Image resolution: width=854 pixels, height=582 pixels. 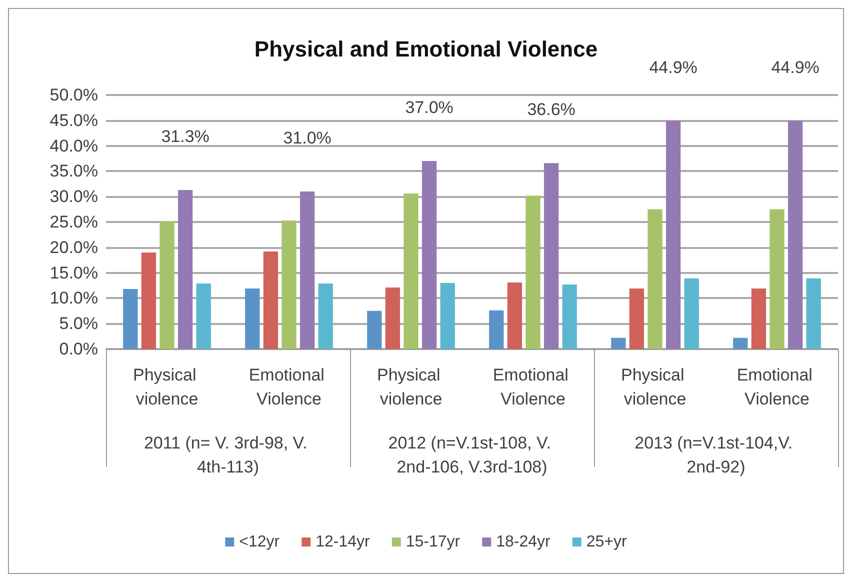 I want to click on y-tick-label: 40.0%, so click(x=74, y=146).